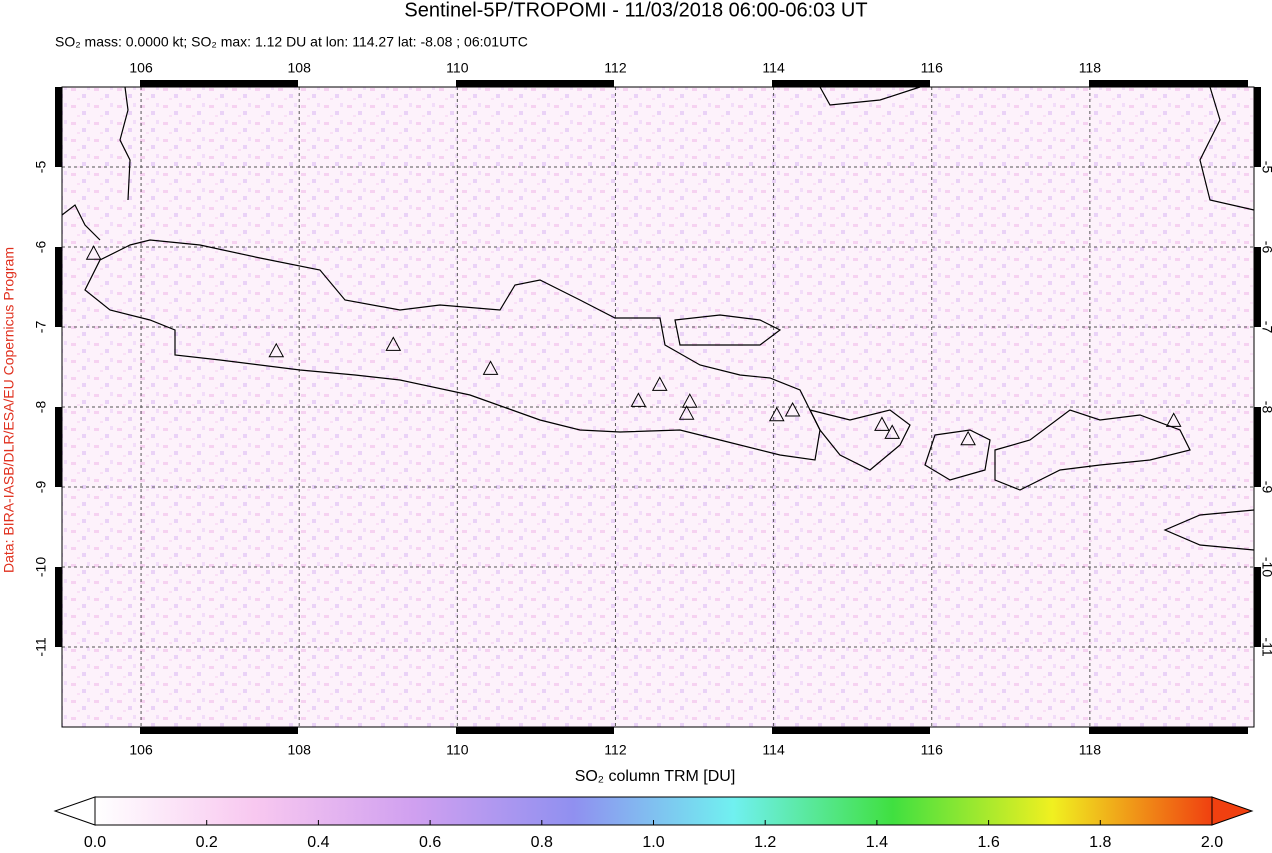 The width and height of the screenshot is (1272, 853). I want to click on colorbar-tick-label: 1.0, so click(653, 842).